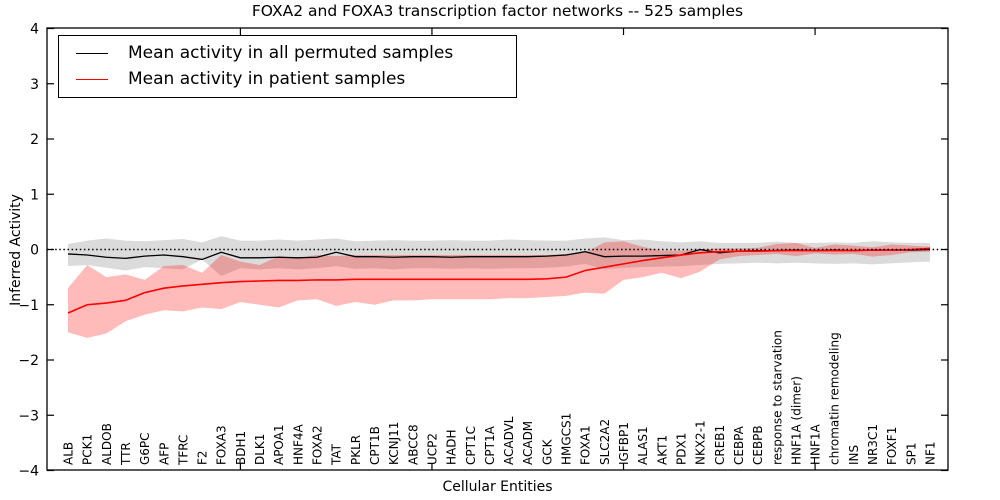 This screenshot has height=500, width=1000. Describe the element at coordinates (164, 454) in the screenshot. I see `x-category-label: AFP` at that location.